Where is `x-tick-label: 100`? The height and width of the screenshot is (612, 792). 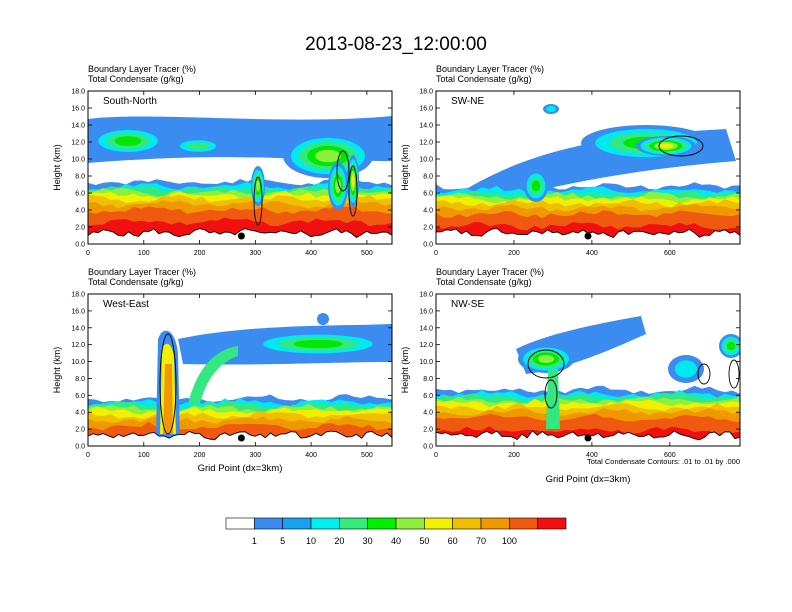 x-tick-label: 100 is located at coordinates (144, 253).